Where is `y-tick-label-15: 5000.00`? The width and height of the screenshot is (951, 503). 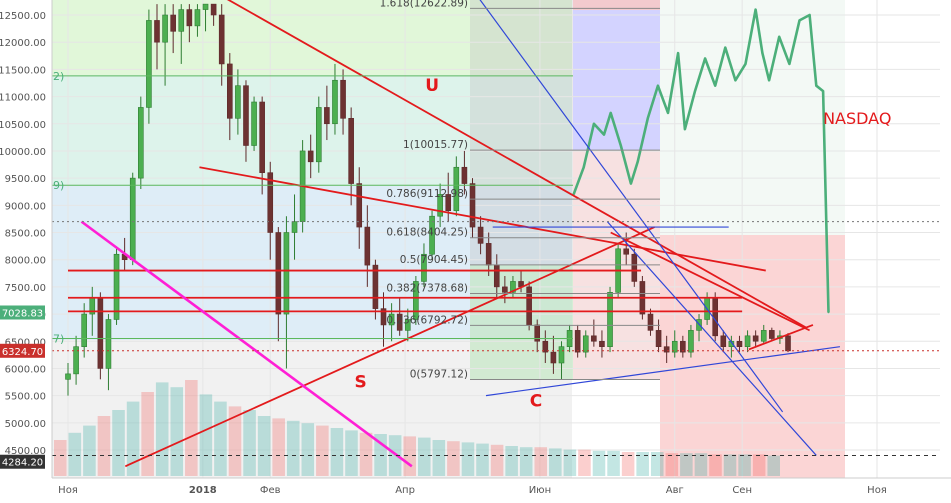
y-tick-label-15: 5000.00 is located at coordinates (25, 424).